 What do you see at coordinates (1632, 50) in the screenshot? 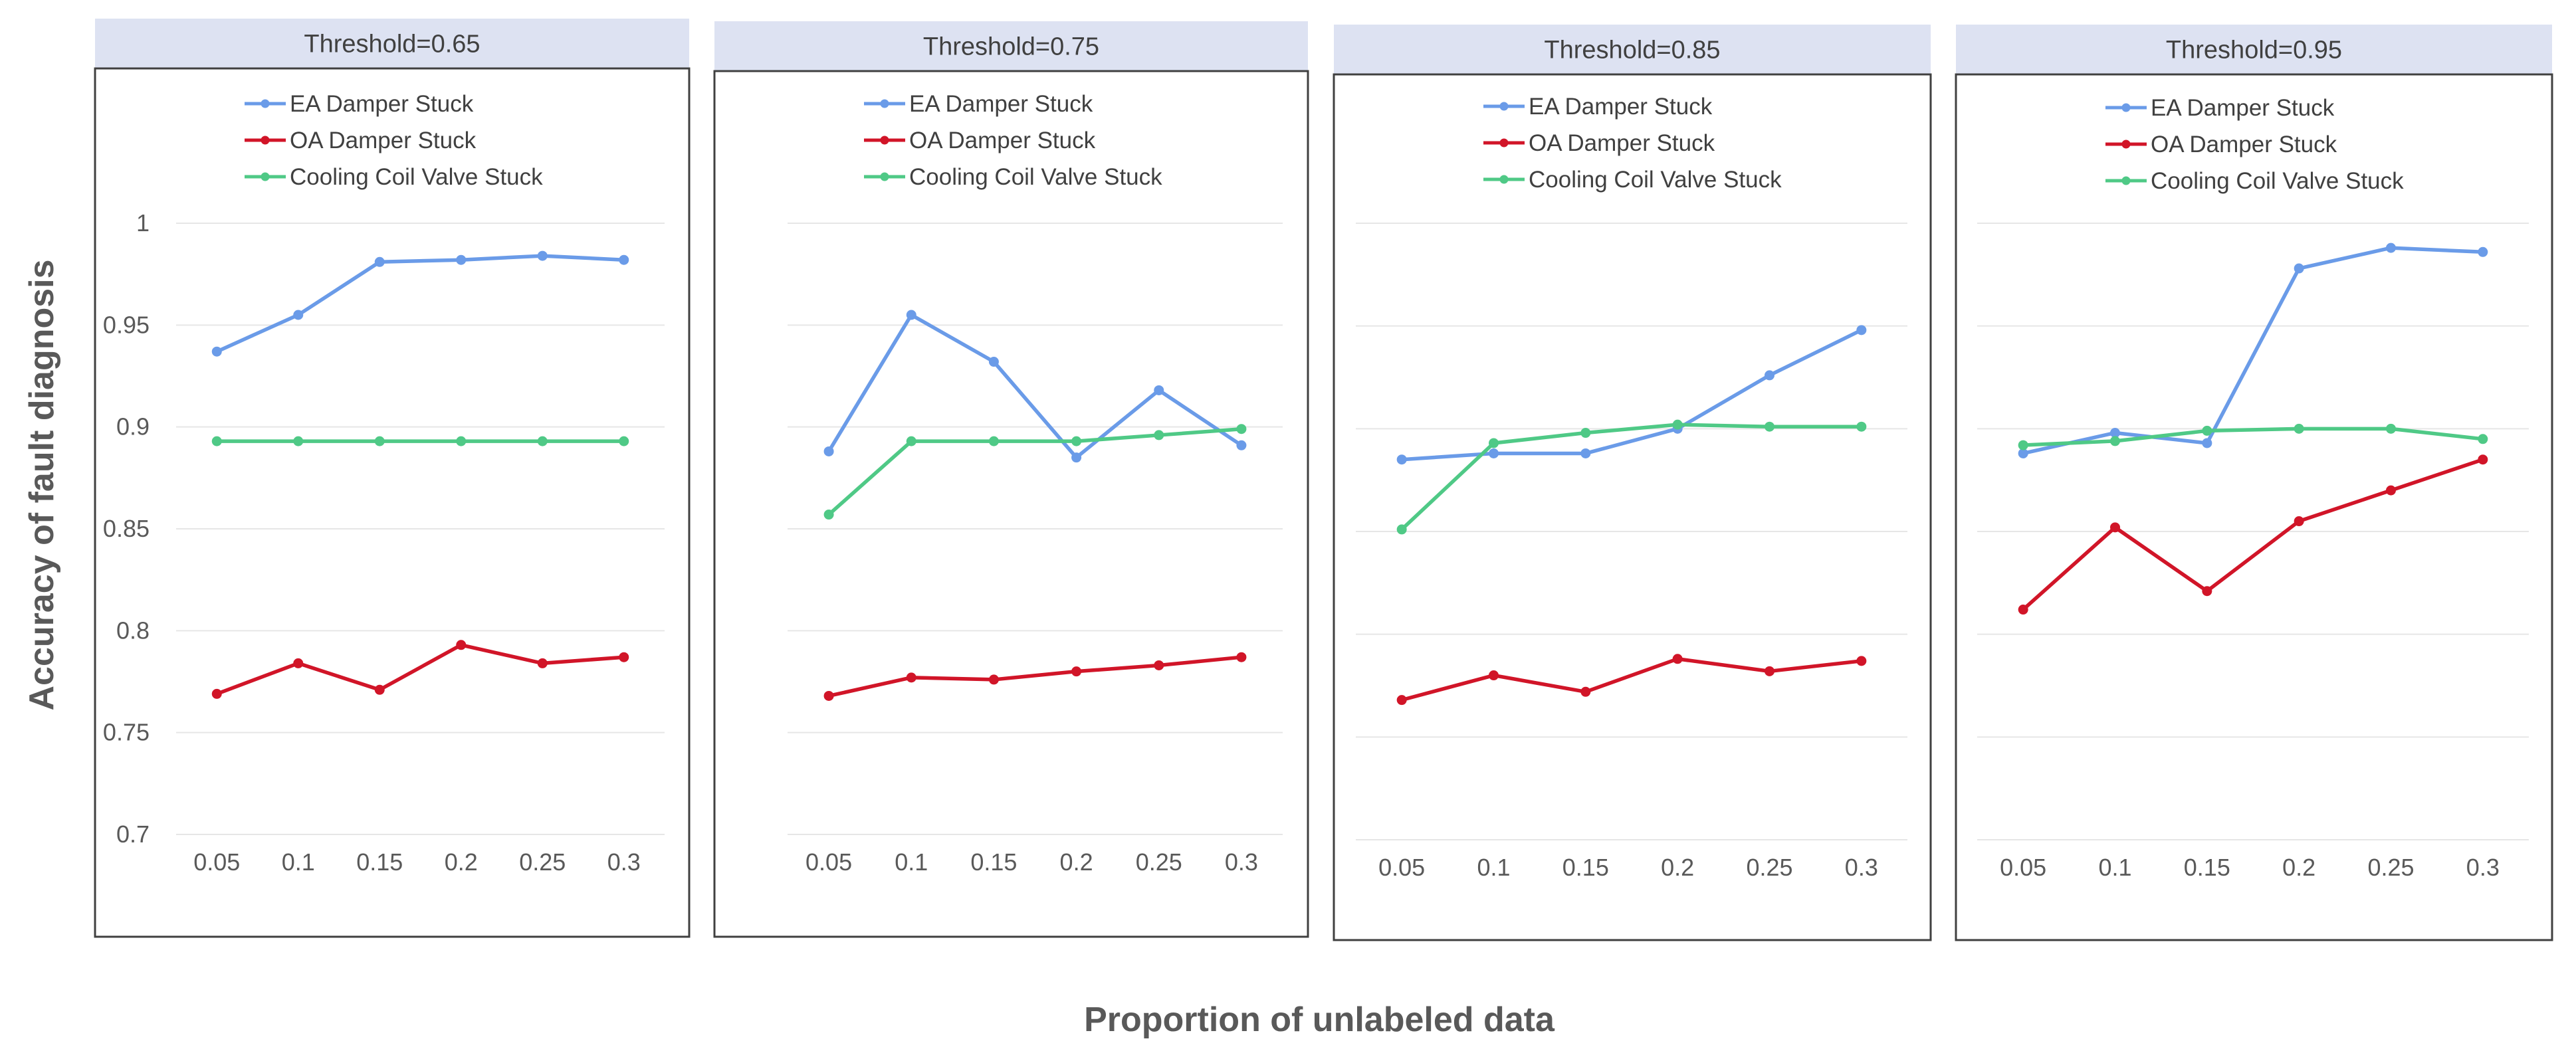
I see `panel-title: Threshold=0.85` at bounding box center [1632, 50].